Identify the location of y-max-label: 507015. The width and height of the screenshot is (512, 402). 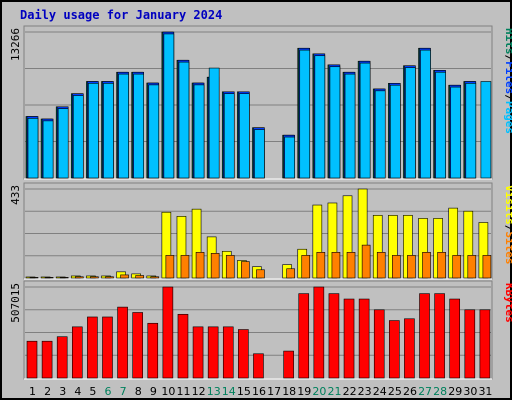
(15, 303).